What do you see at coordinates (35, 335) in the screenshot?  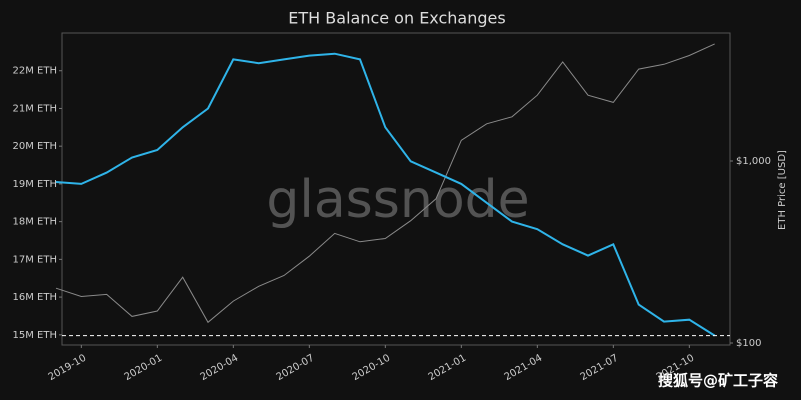 I see `y-tick-label: 15M ETH` at bounding box center [35, 335].